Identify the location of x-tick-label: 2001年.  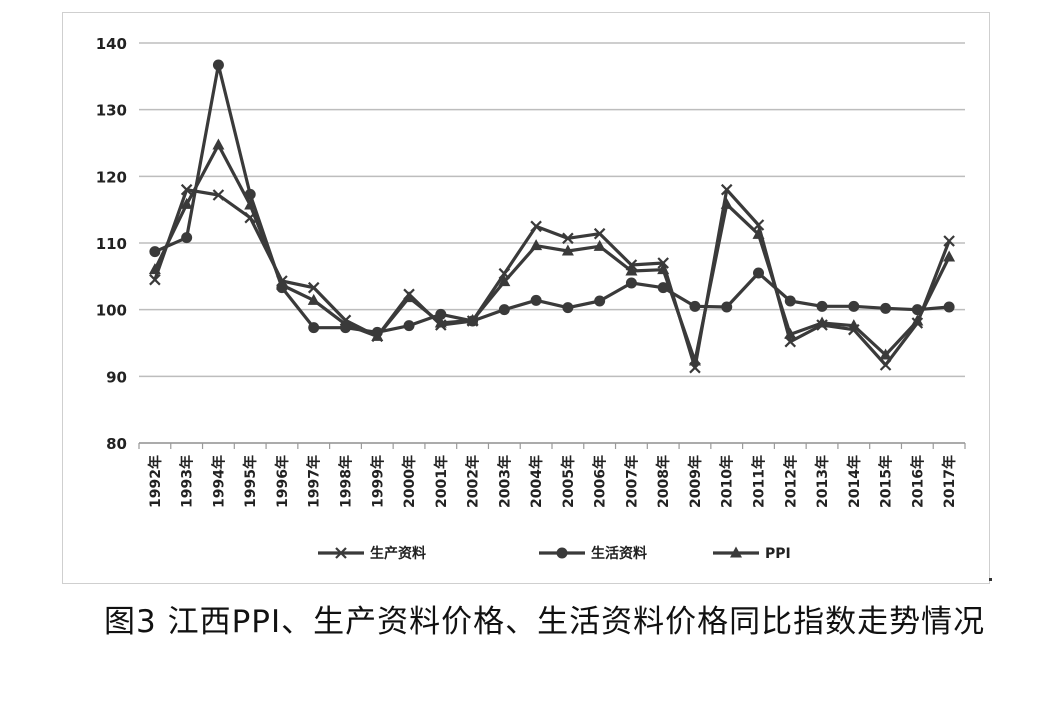
(441, 481).